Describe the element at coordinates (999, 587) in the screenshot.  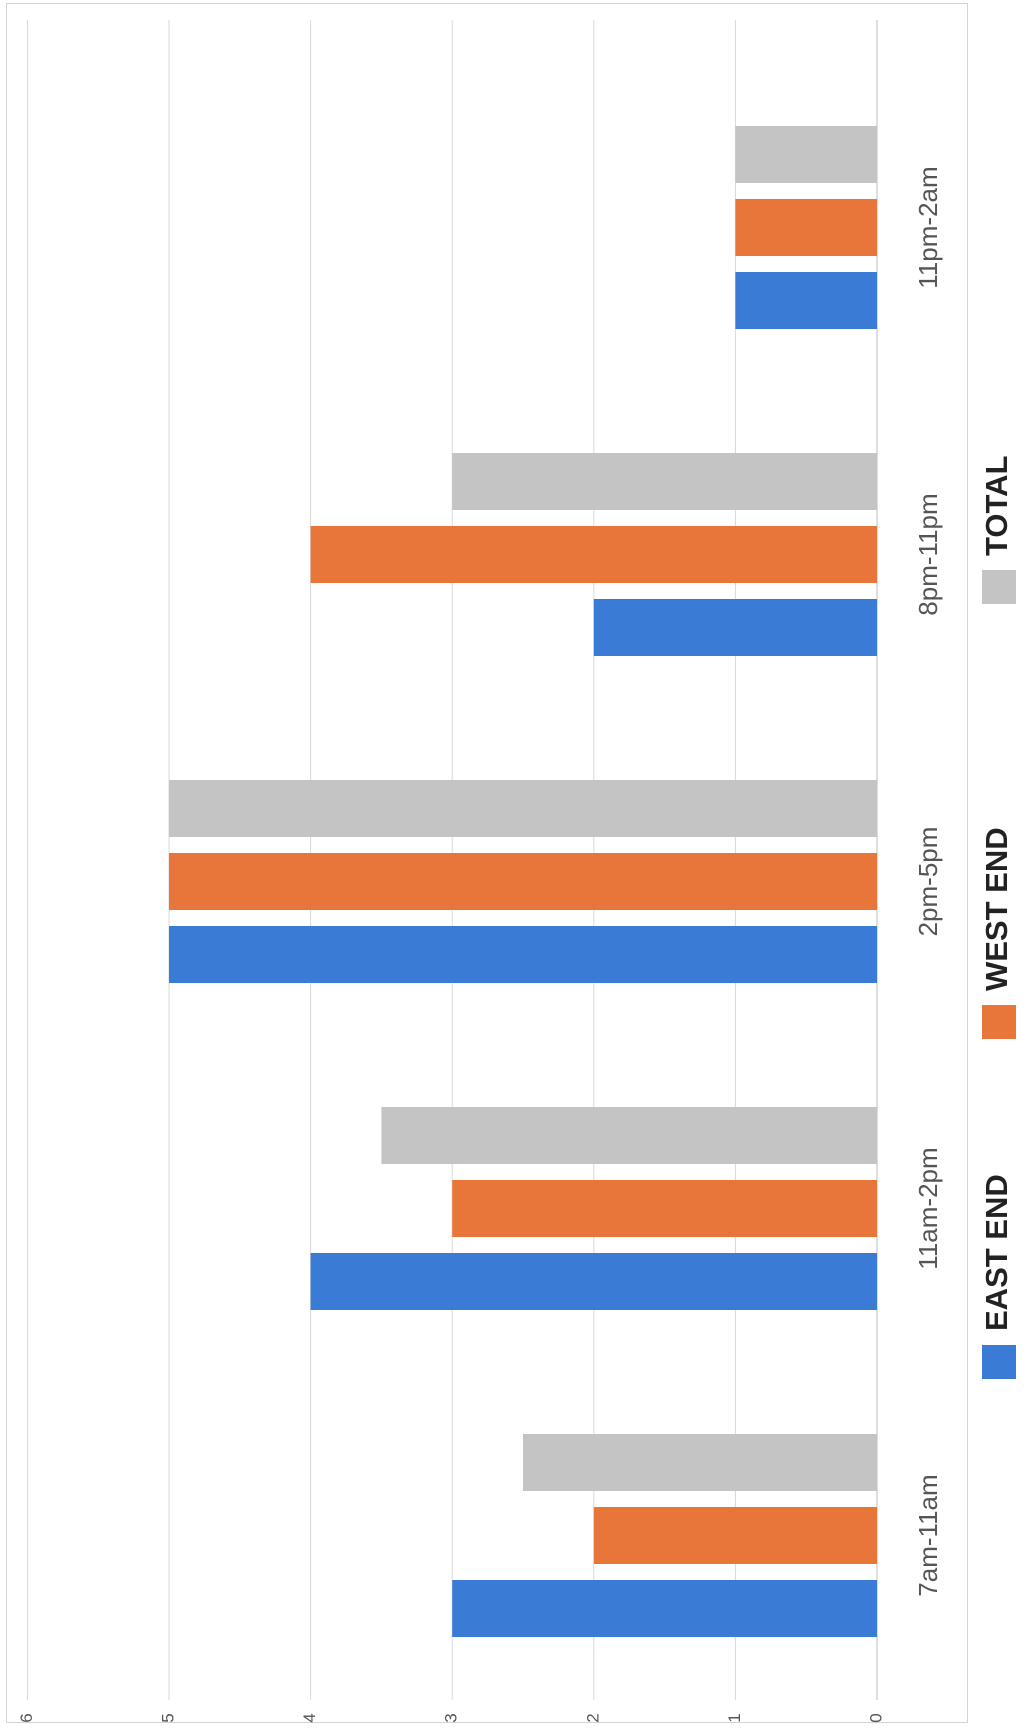
I see `legend-swatch-total` at that location.